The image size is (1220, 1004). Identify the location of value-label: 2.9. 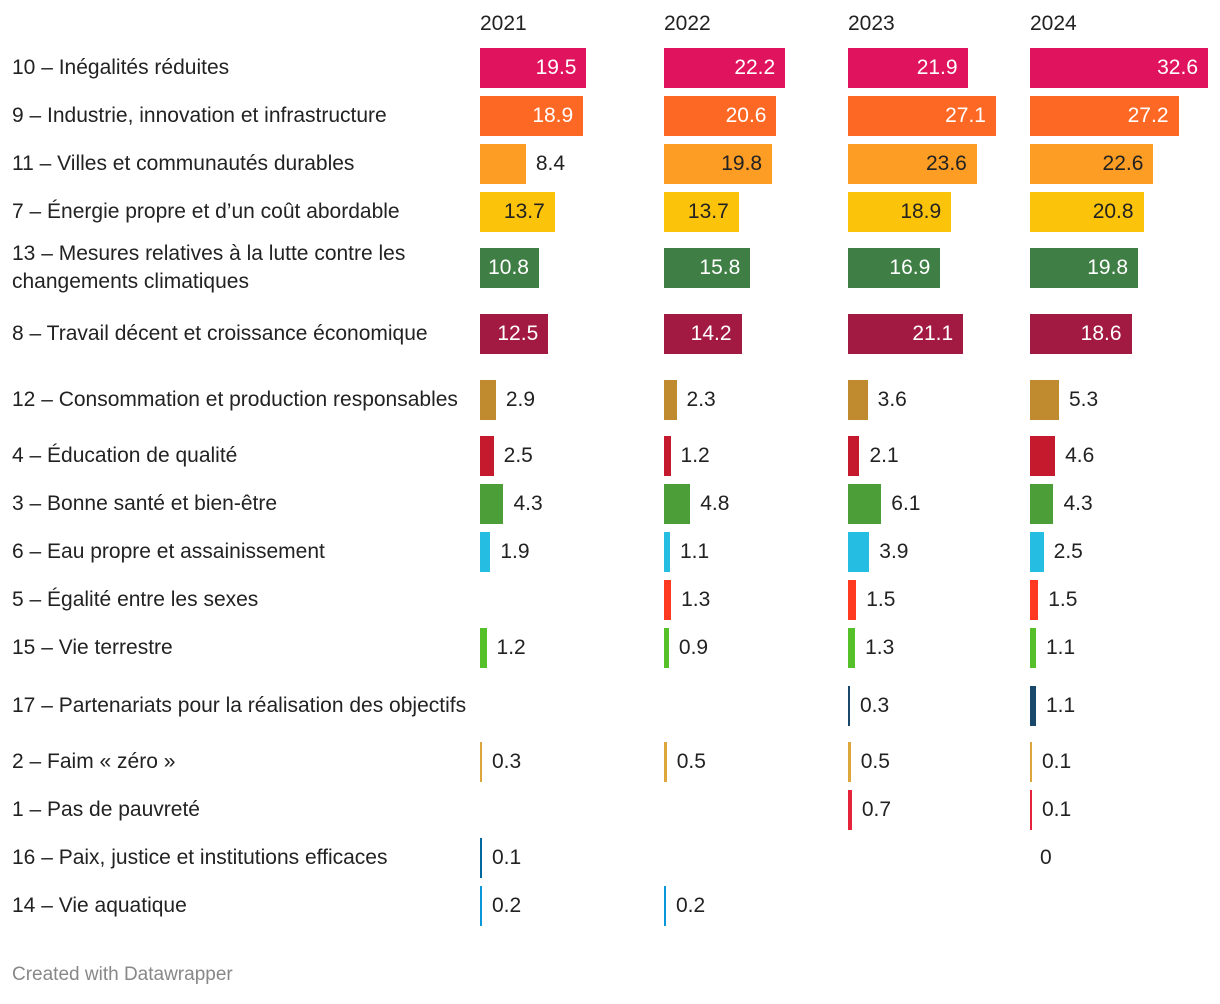
(520, 399).